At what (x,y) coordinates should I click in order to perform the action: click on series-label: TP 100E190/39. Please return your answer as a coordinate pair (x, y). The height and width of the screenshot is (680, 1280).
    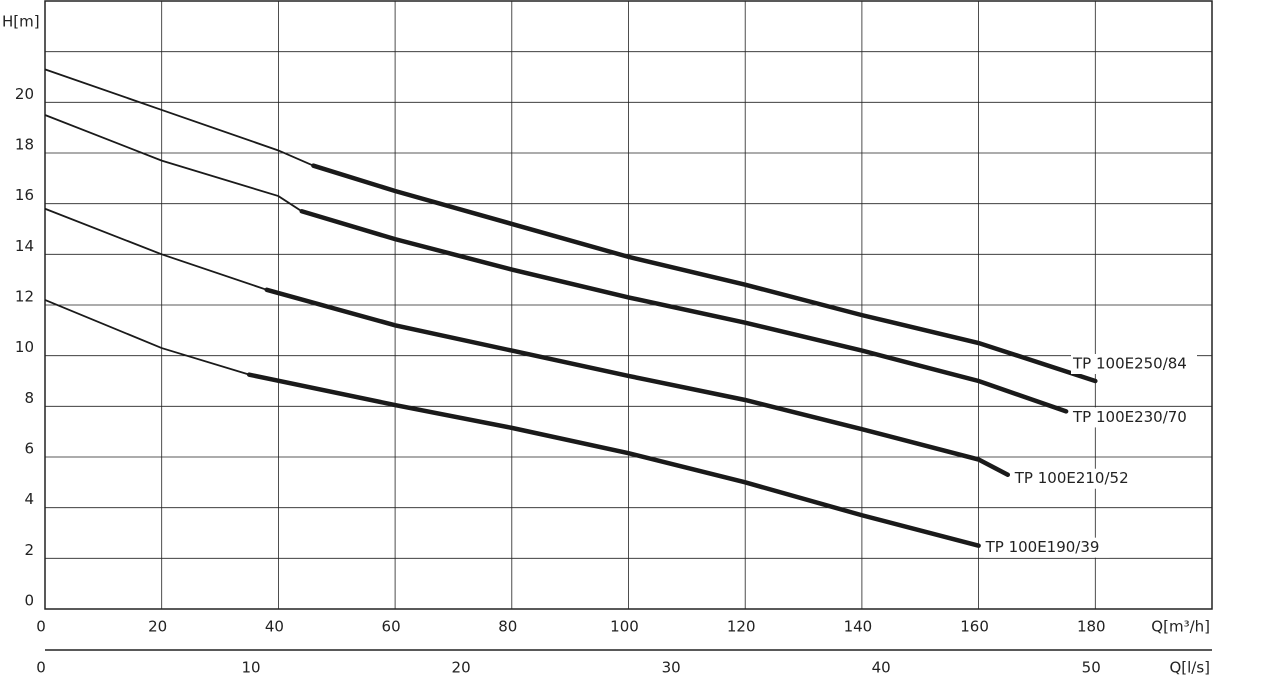
    Looking at the image, I should click on (1042, 547).